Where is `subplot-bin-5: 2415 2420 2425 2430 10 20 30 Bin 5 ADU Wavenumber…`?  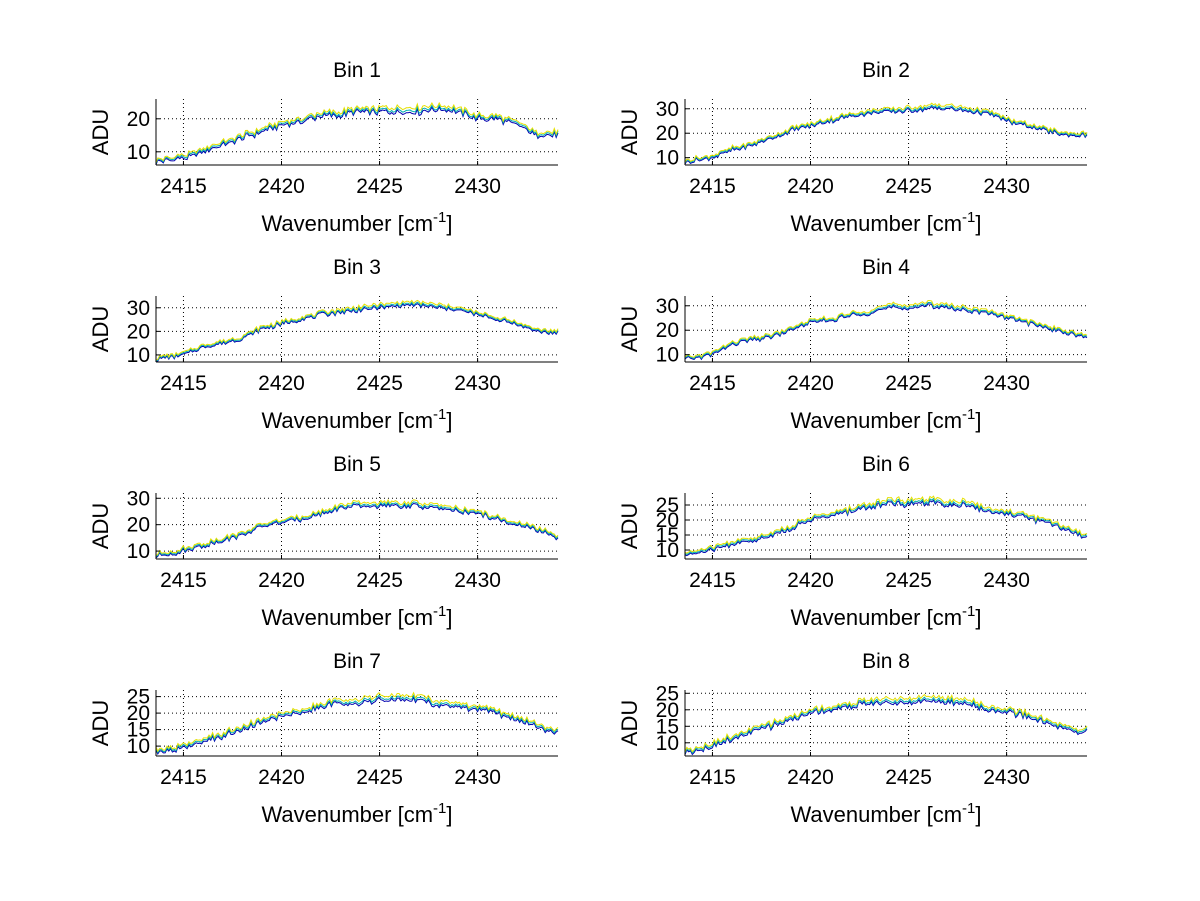
subplot-bin-5: 2415 2420 2425 2430 10 20 30 Bin 5 ADU Wavenumber… is located at coordinates (323, 541).